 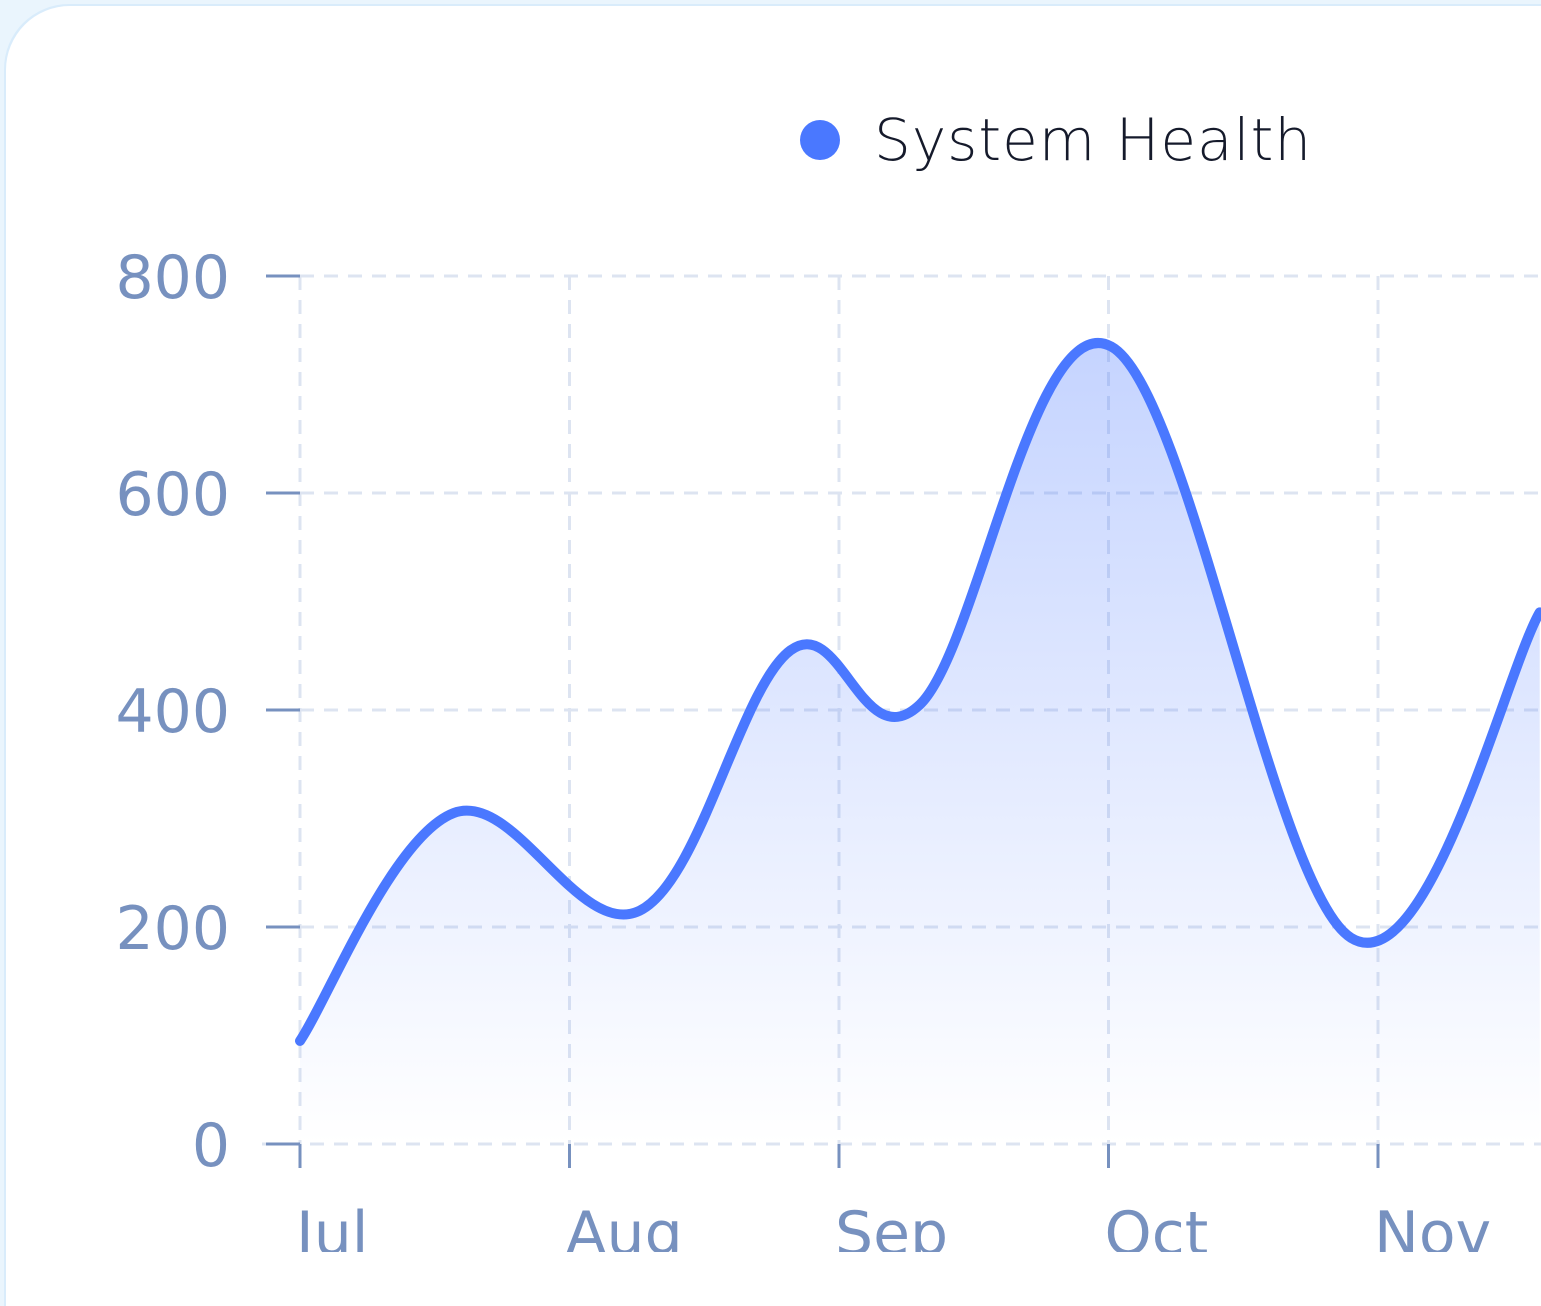 What do you see at coordinates (820, 140) in the screenshot?
I see `legend-marker` at bounding box center [820, 140].